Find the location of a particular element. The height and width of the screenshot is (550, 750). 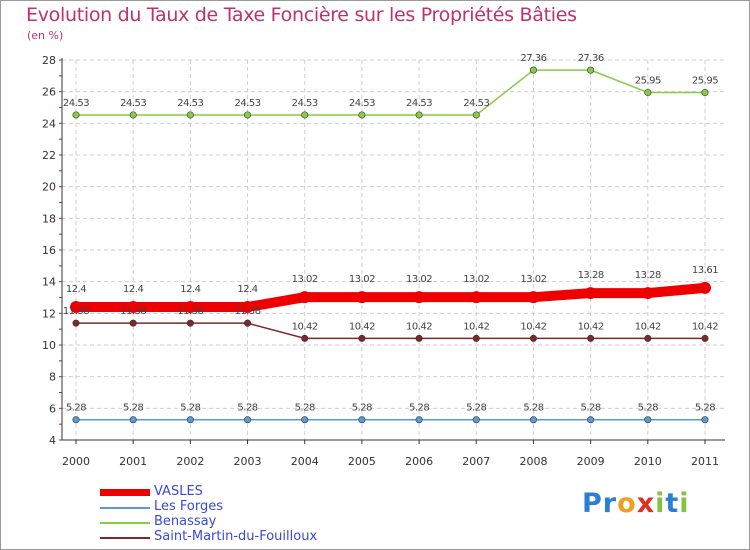

series-line-vasles is located at coordinates (390, 297).